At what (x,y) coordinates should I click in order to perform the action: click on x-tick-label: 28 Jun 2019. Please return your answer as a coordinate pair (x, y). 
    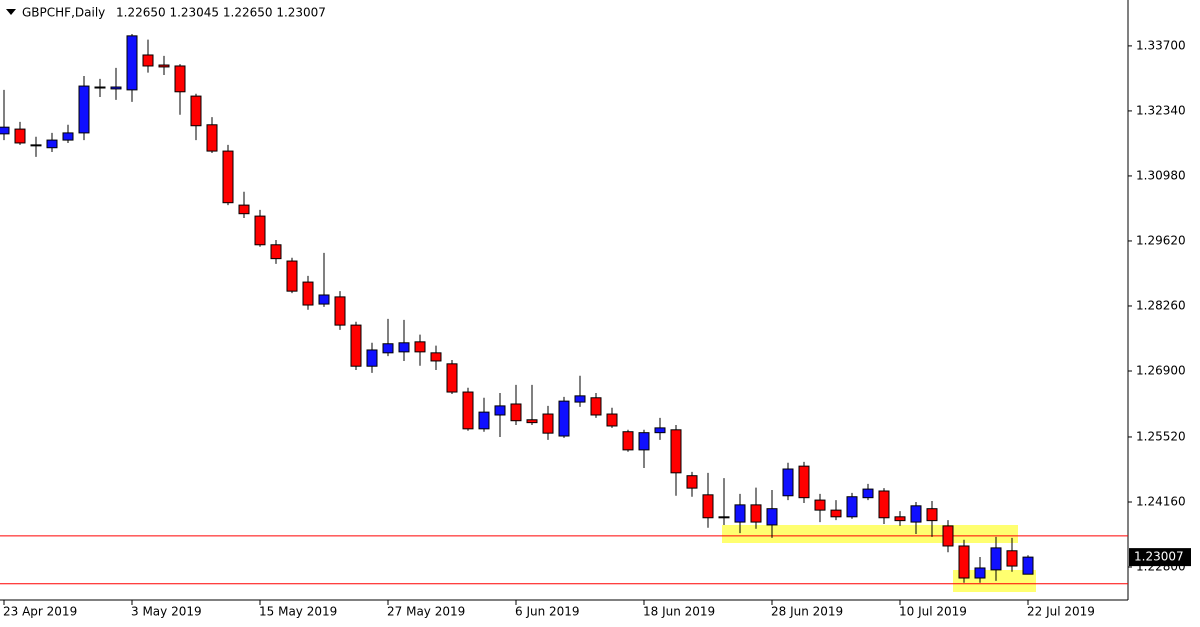
    Looking at the image, I should click on (807, 612).